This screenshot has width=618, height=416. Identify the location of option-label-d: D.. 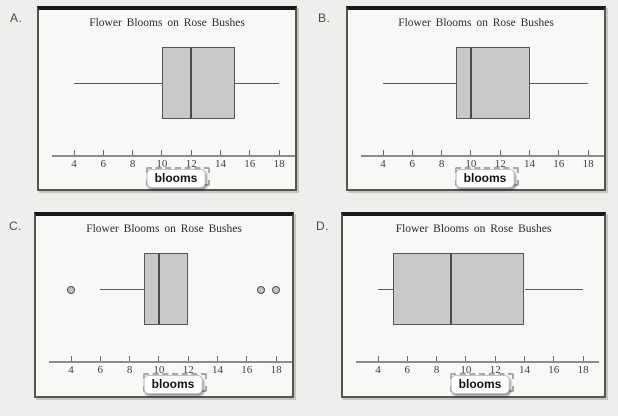
(322, 226).